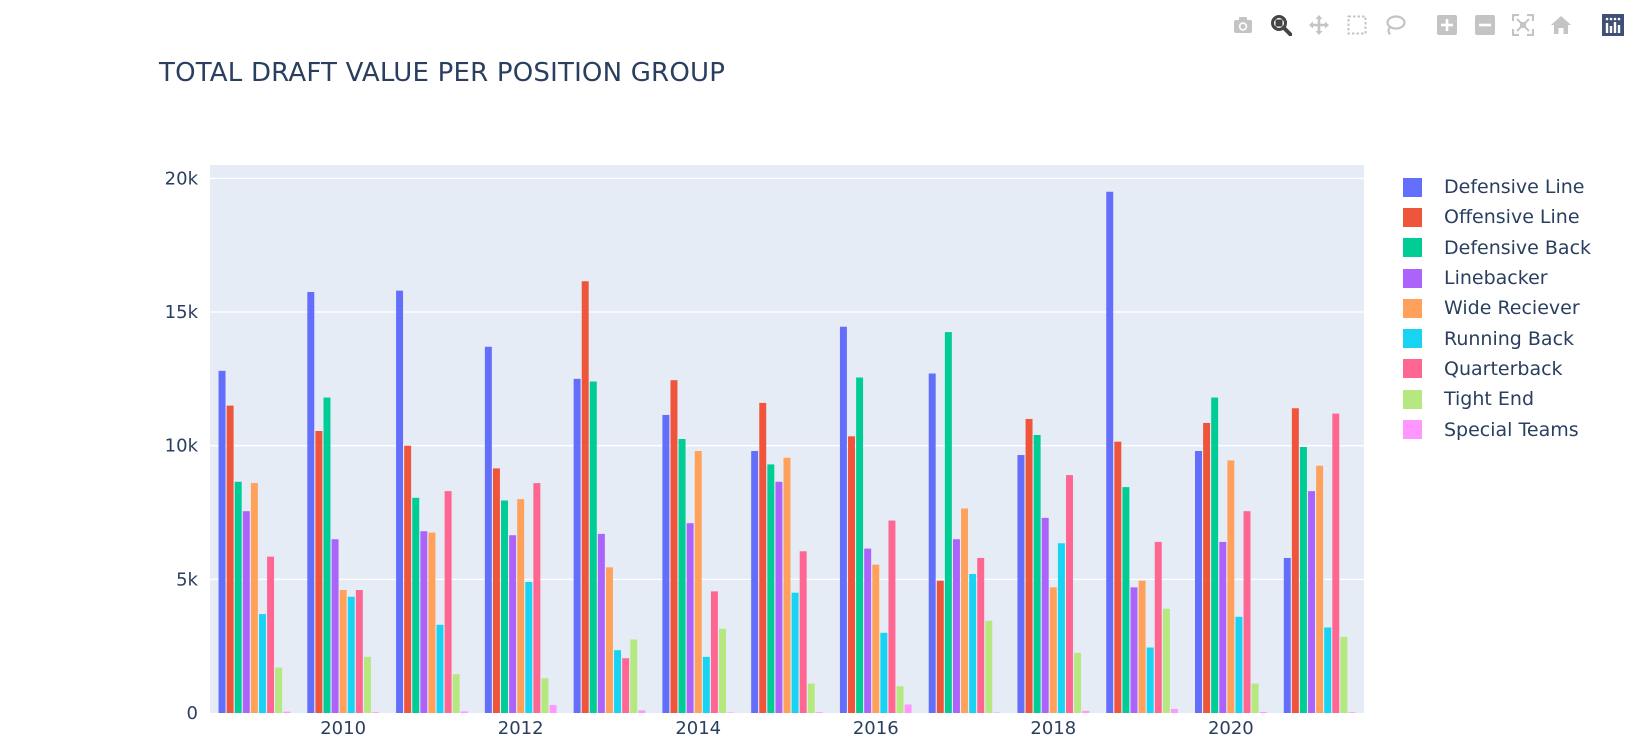 This screenshot has width=1638, height=756. I want to click on bar-defensive-back-2018, so click(1037, 573).